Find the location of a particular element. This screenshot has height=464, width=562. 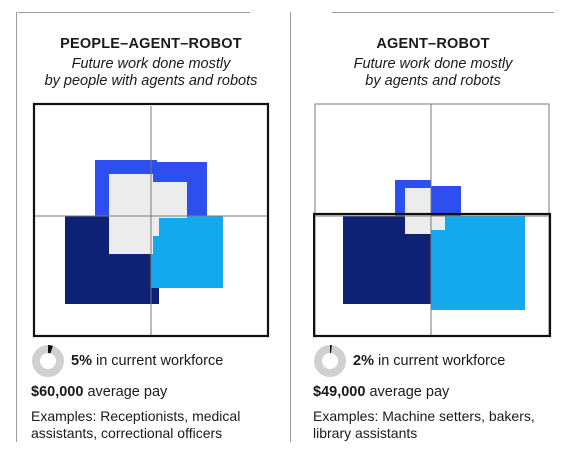

pay-amount: $49,000 is located at coordinates (339, 392).